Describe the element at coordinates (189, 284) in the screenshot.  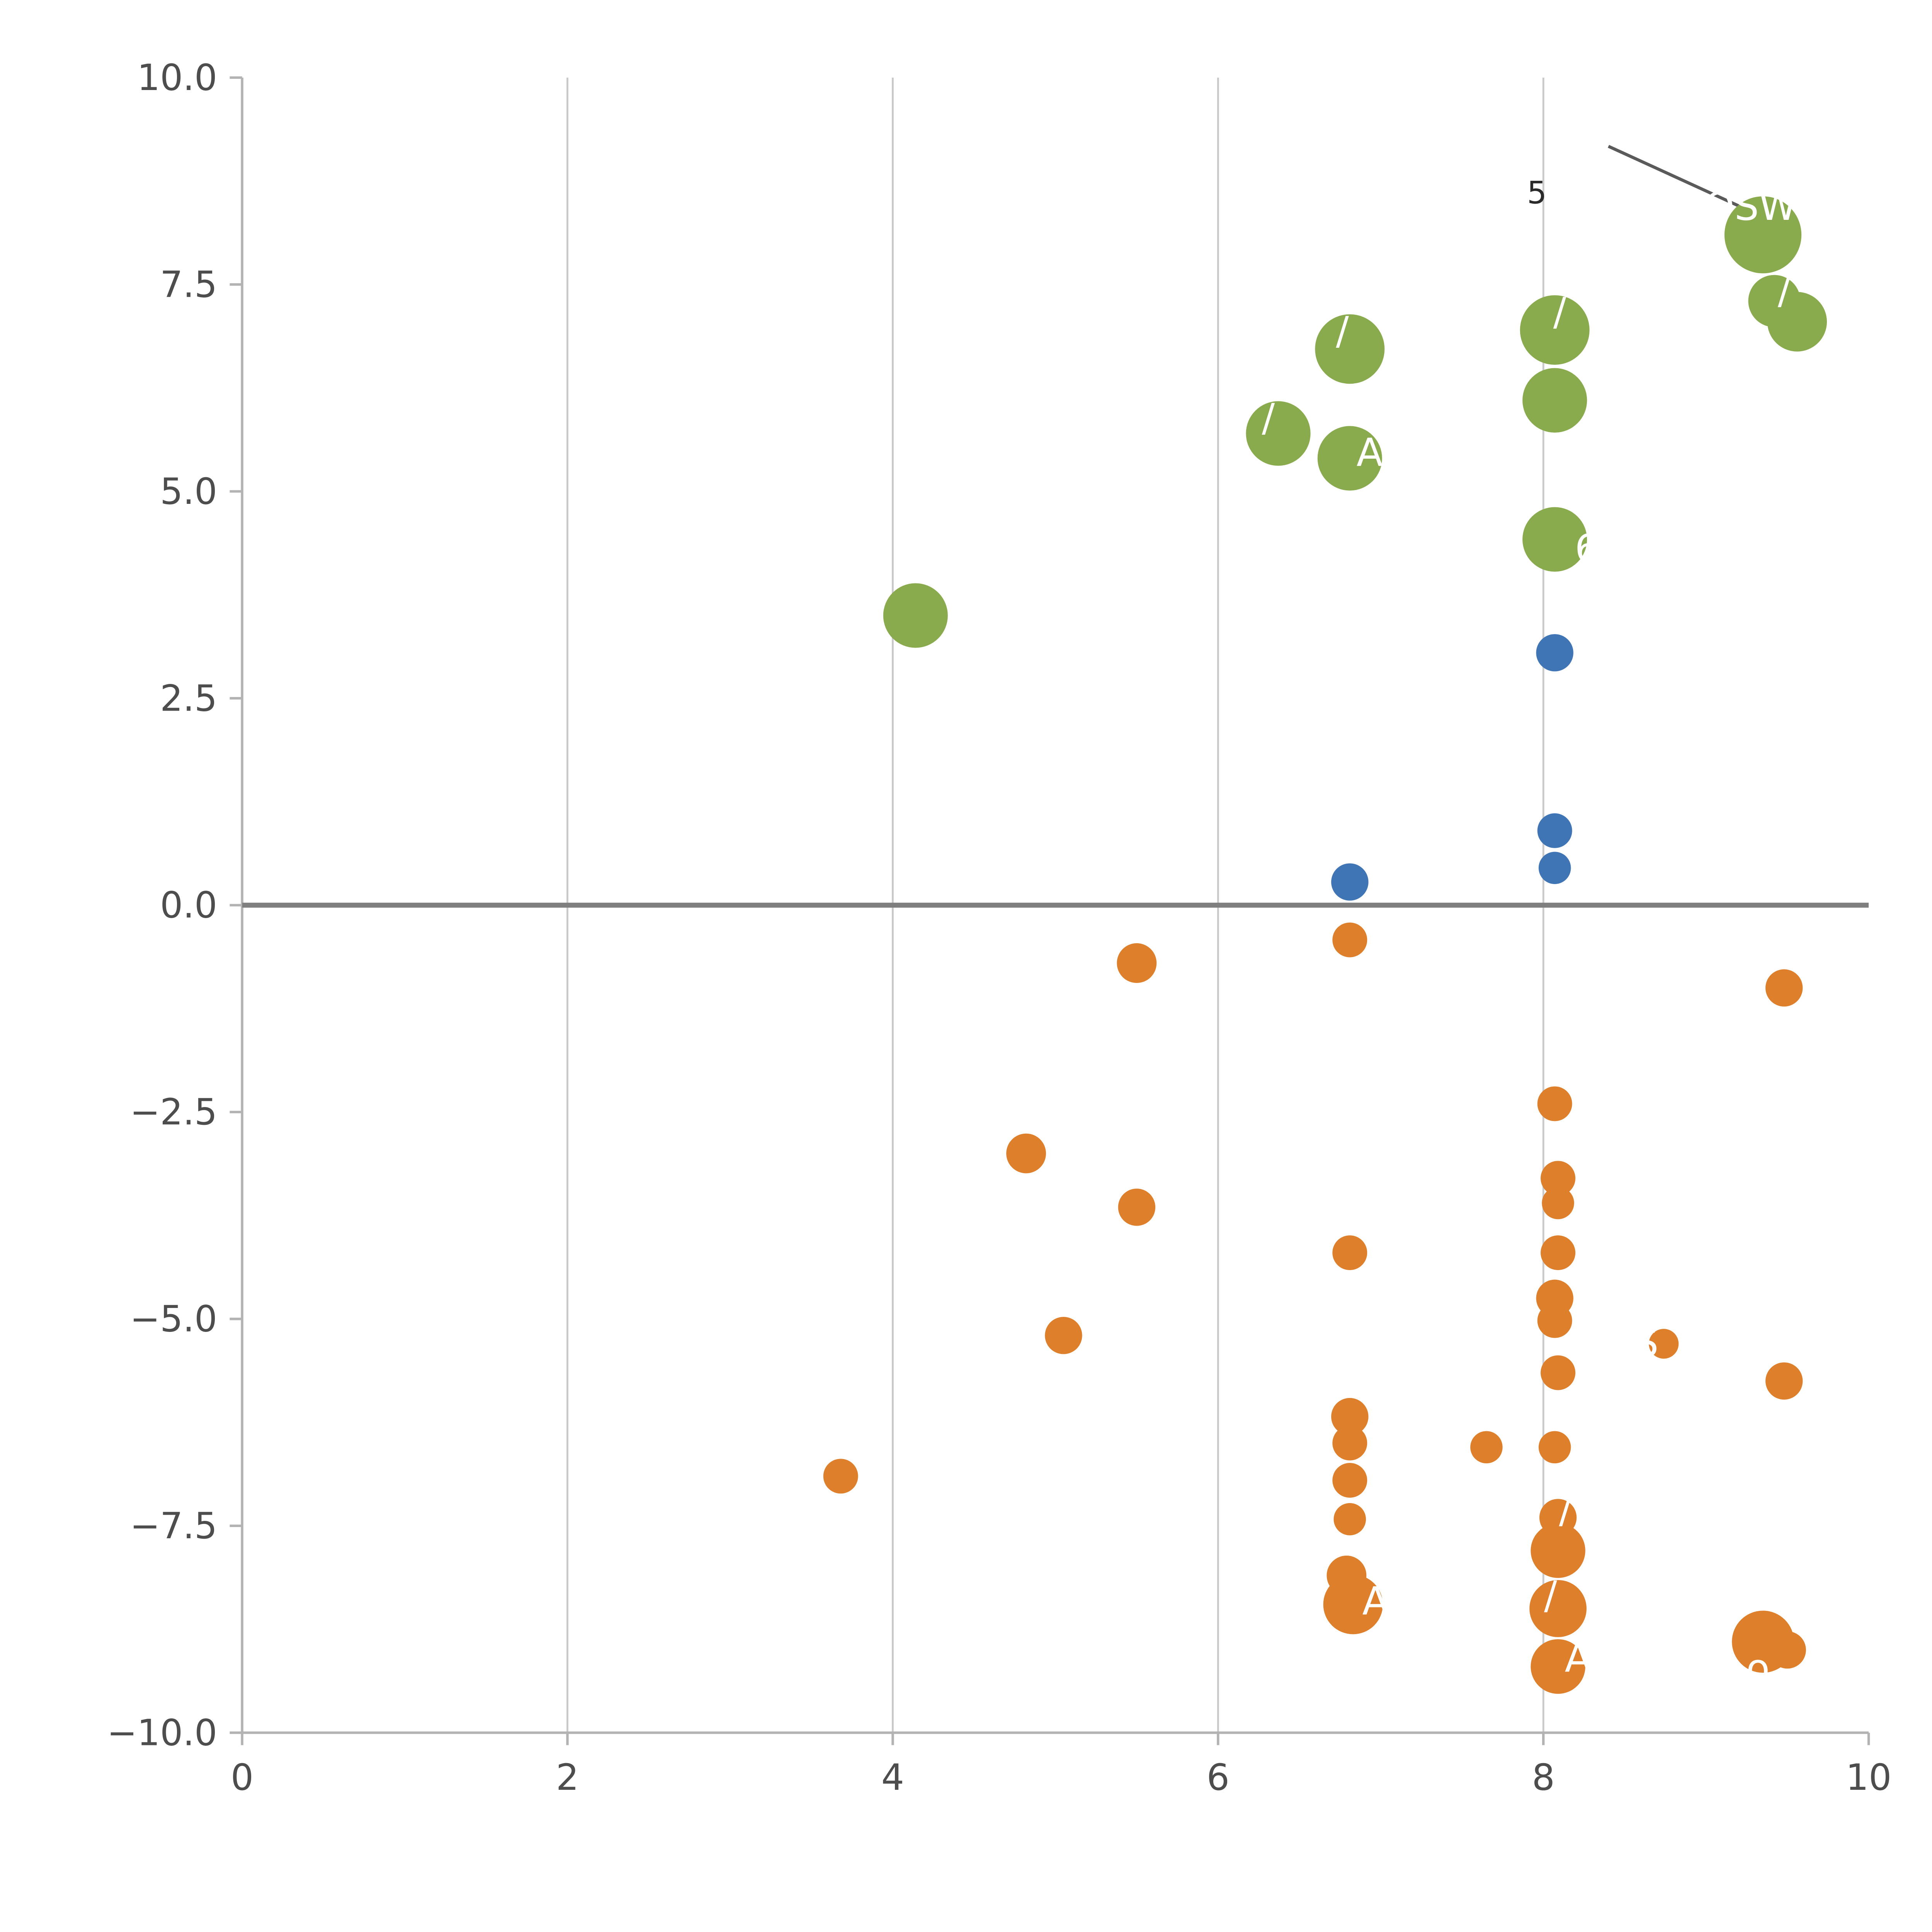
I see `y-tick-label: 7.5` at that location.